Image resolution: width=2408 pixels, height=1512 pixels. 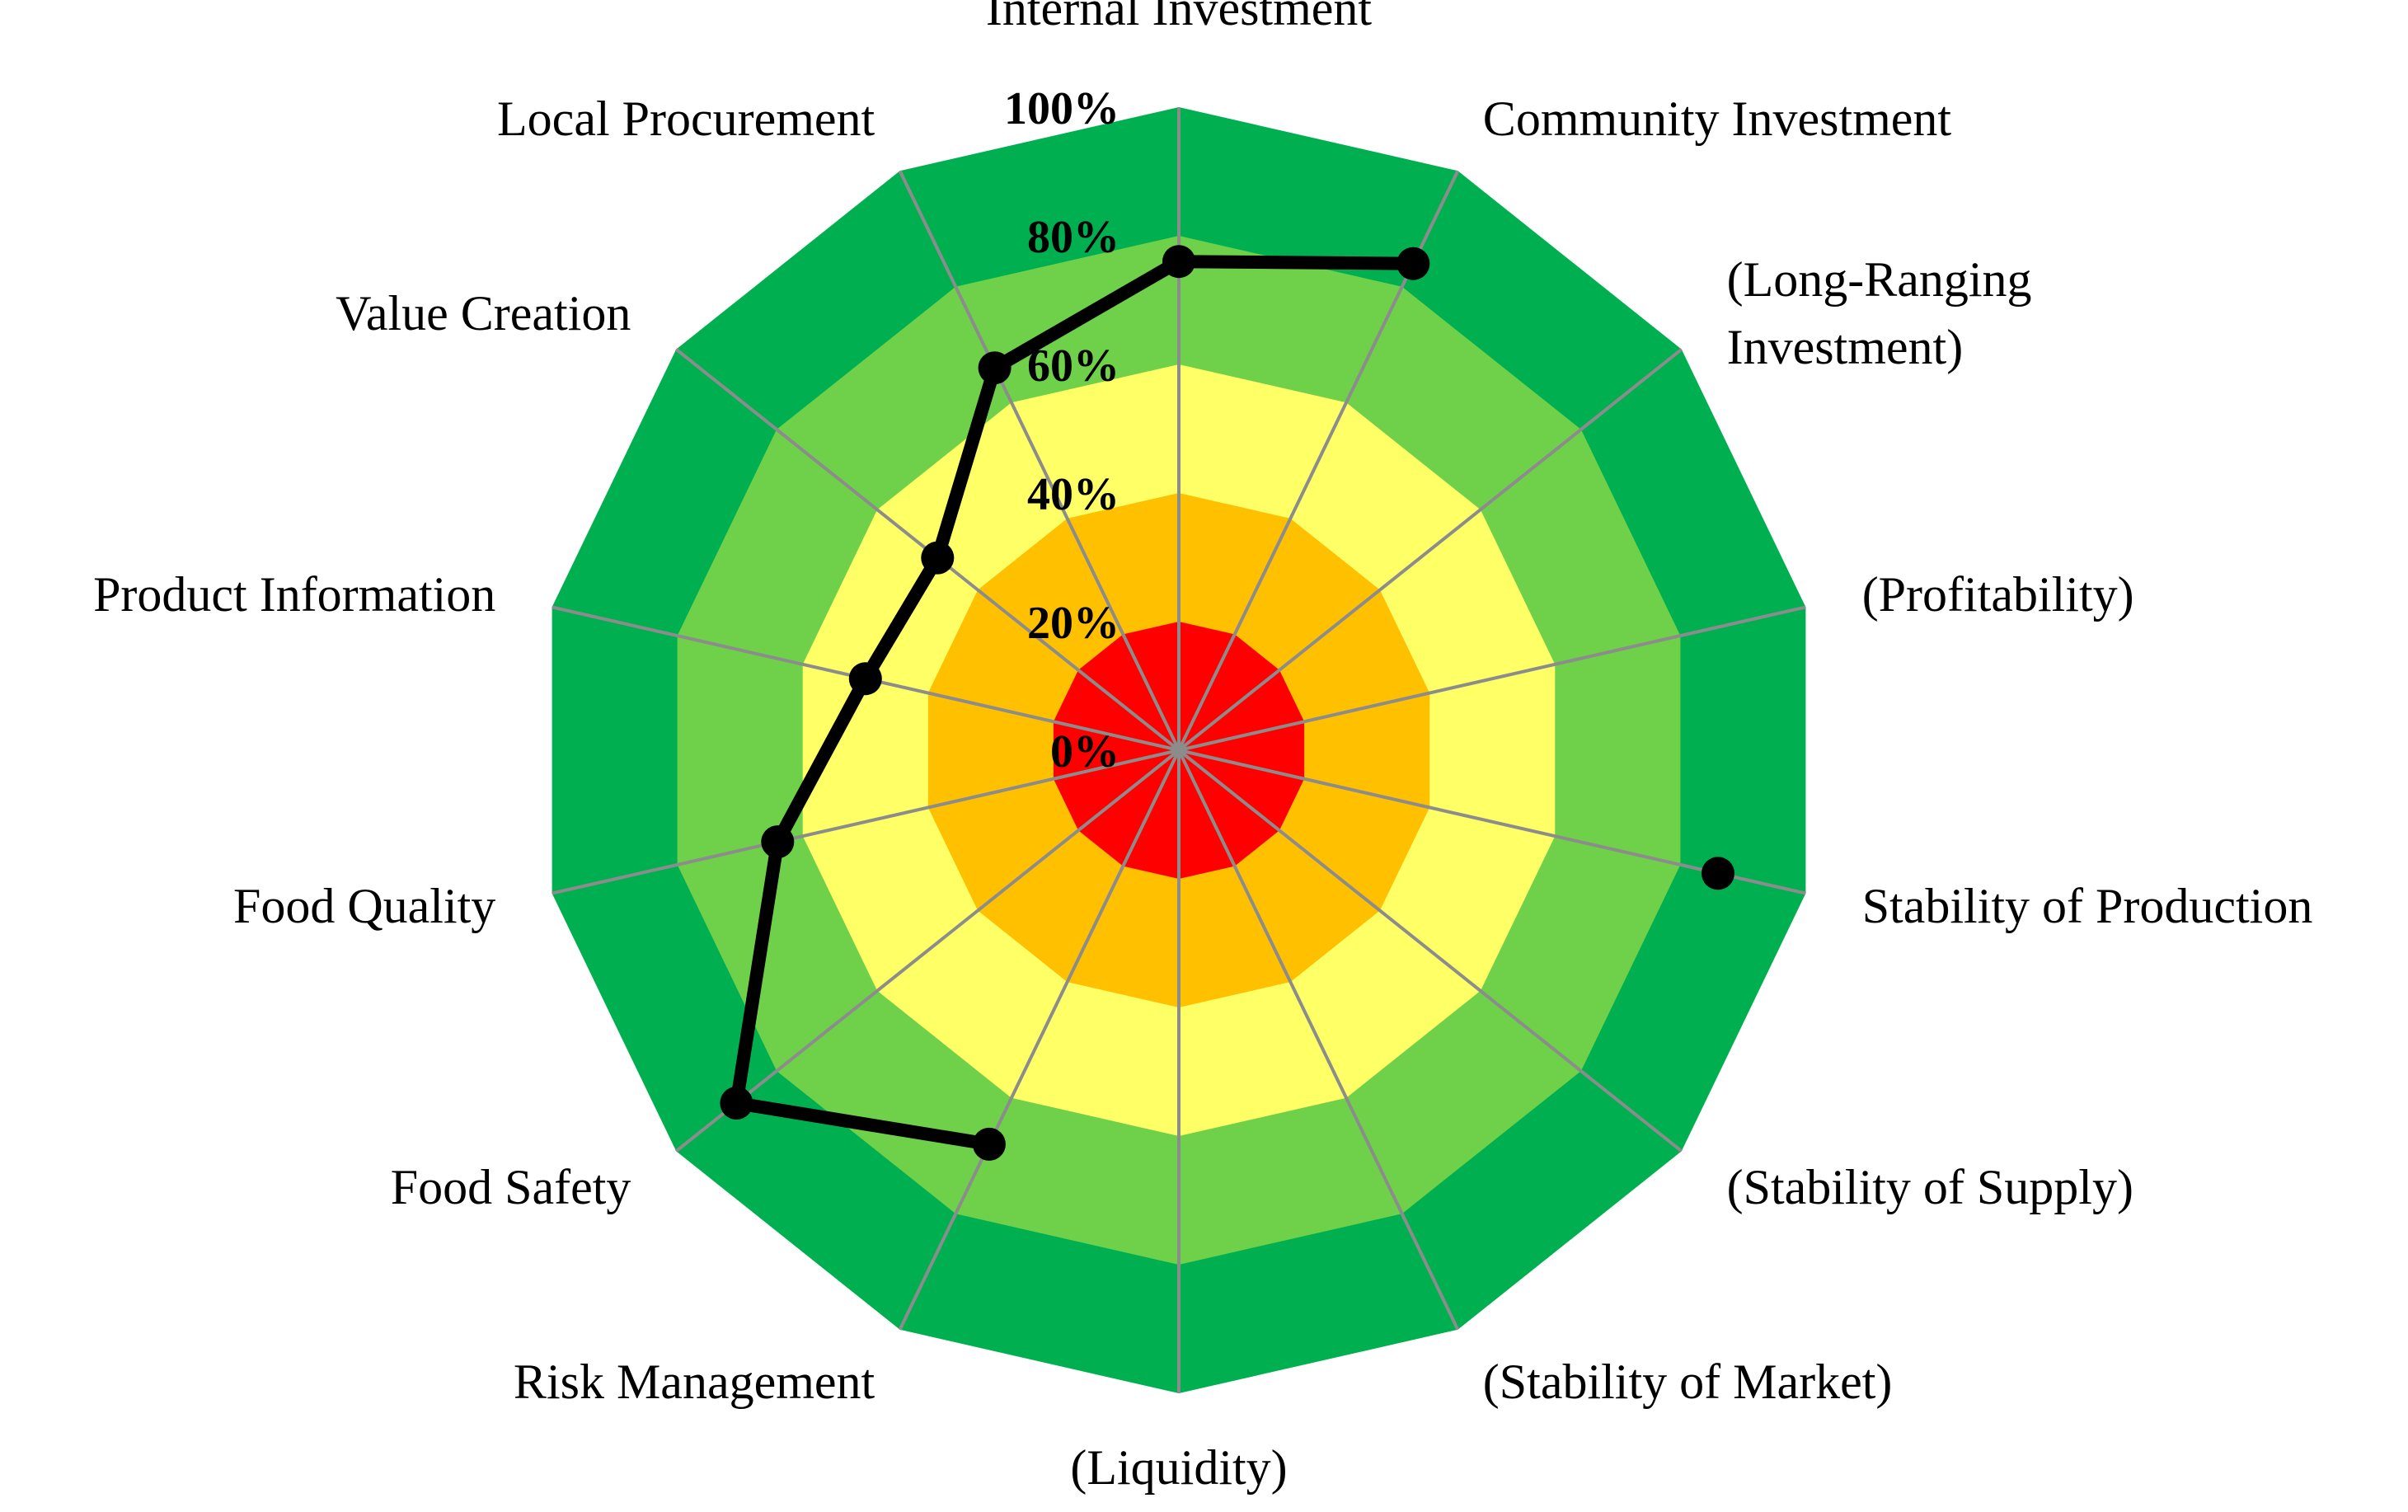 I want to click on tick-label: 80%, so click(x=1073, y=237).